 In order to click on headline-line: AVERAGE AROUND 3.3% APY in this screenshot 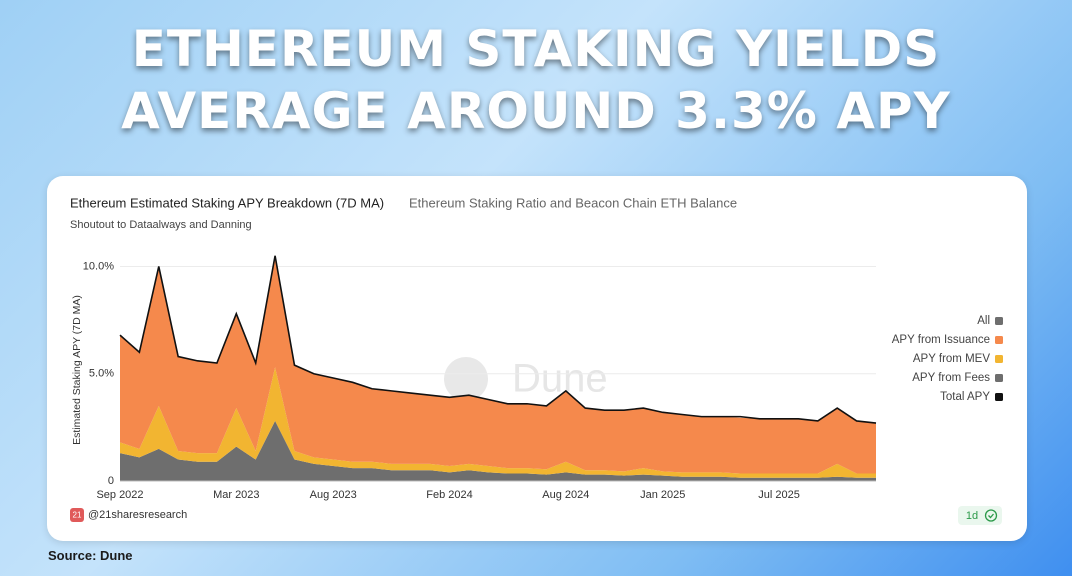, I will do `click(536, 111)`.